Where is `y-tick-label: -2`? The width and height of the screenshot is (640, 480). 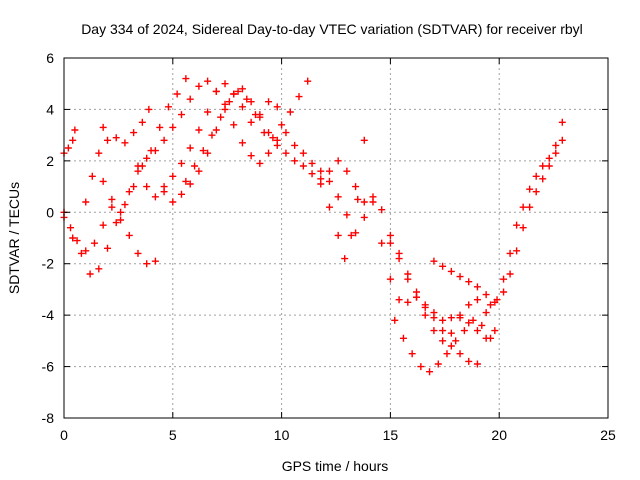 y-tick-label: -2 is located at coordinates (48, 264).